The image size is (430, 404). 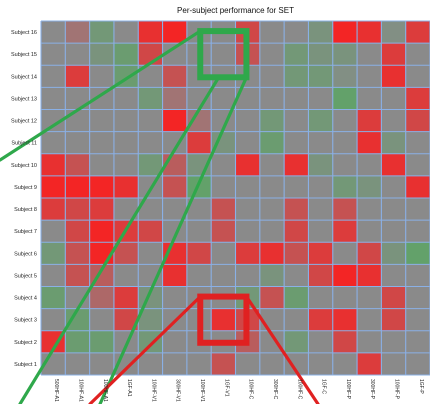 I want to click on callout-line-red, so click(x=282, y=349).